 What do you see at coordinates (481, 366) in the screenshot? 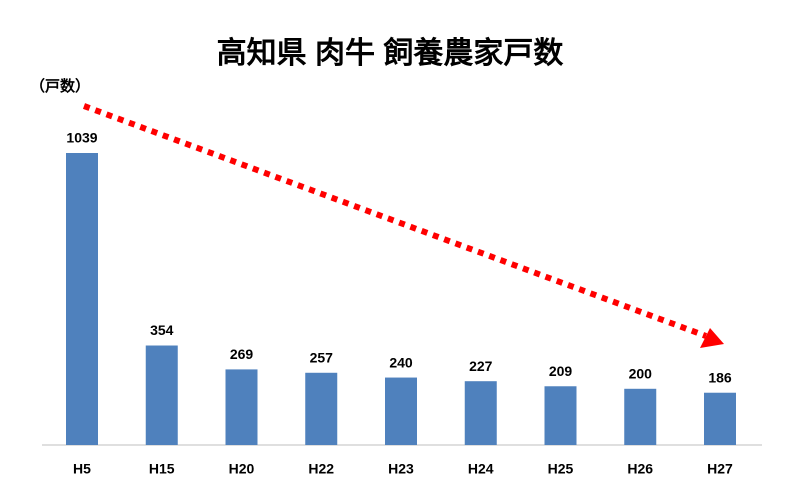
I see `value-label: 227` at bounding box center [481, 366].